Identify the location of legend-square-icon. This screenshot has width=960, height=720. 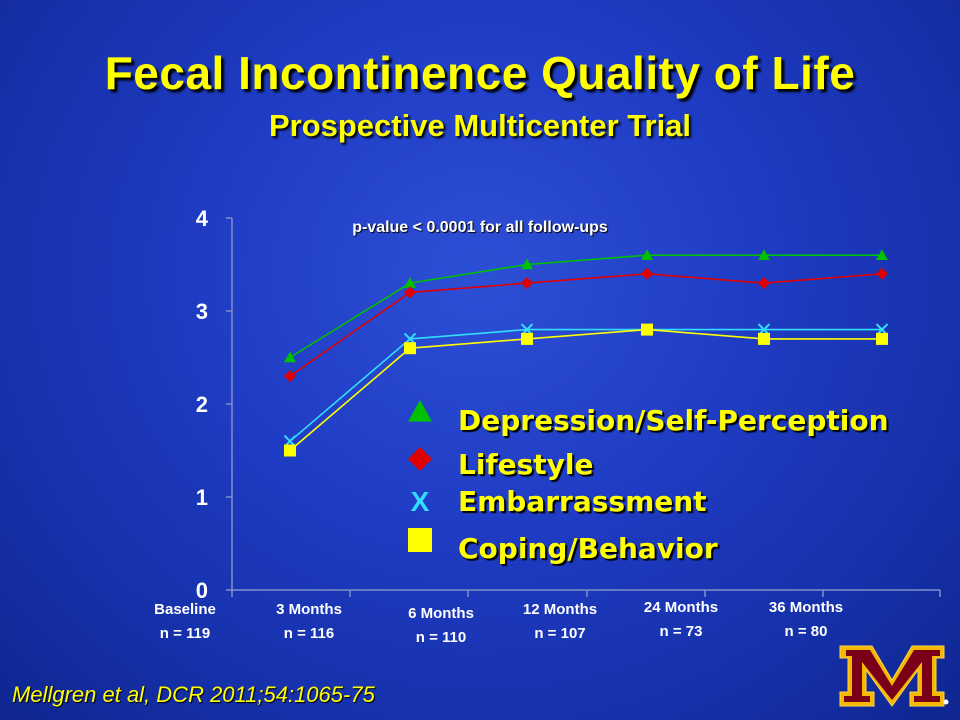
(420, 540).